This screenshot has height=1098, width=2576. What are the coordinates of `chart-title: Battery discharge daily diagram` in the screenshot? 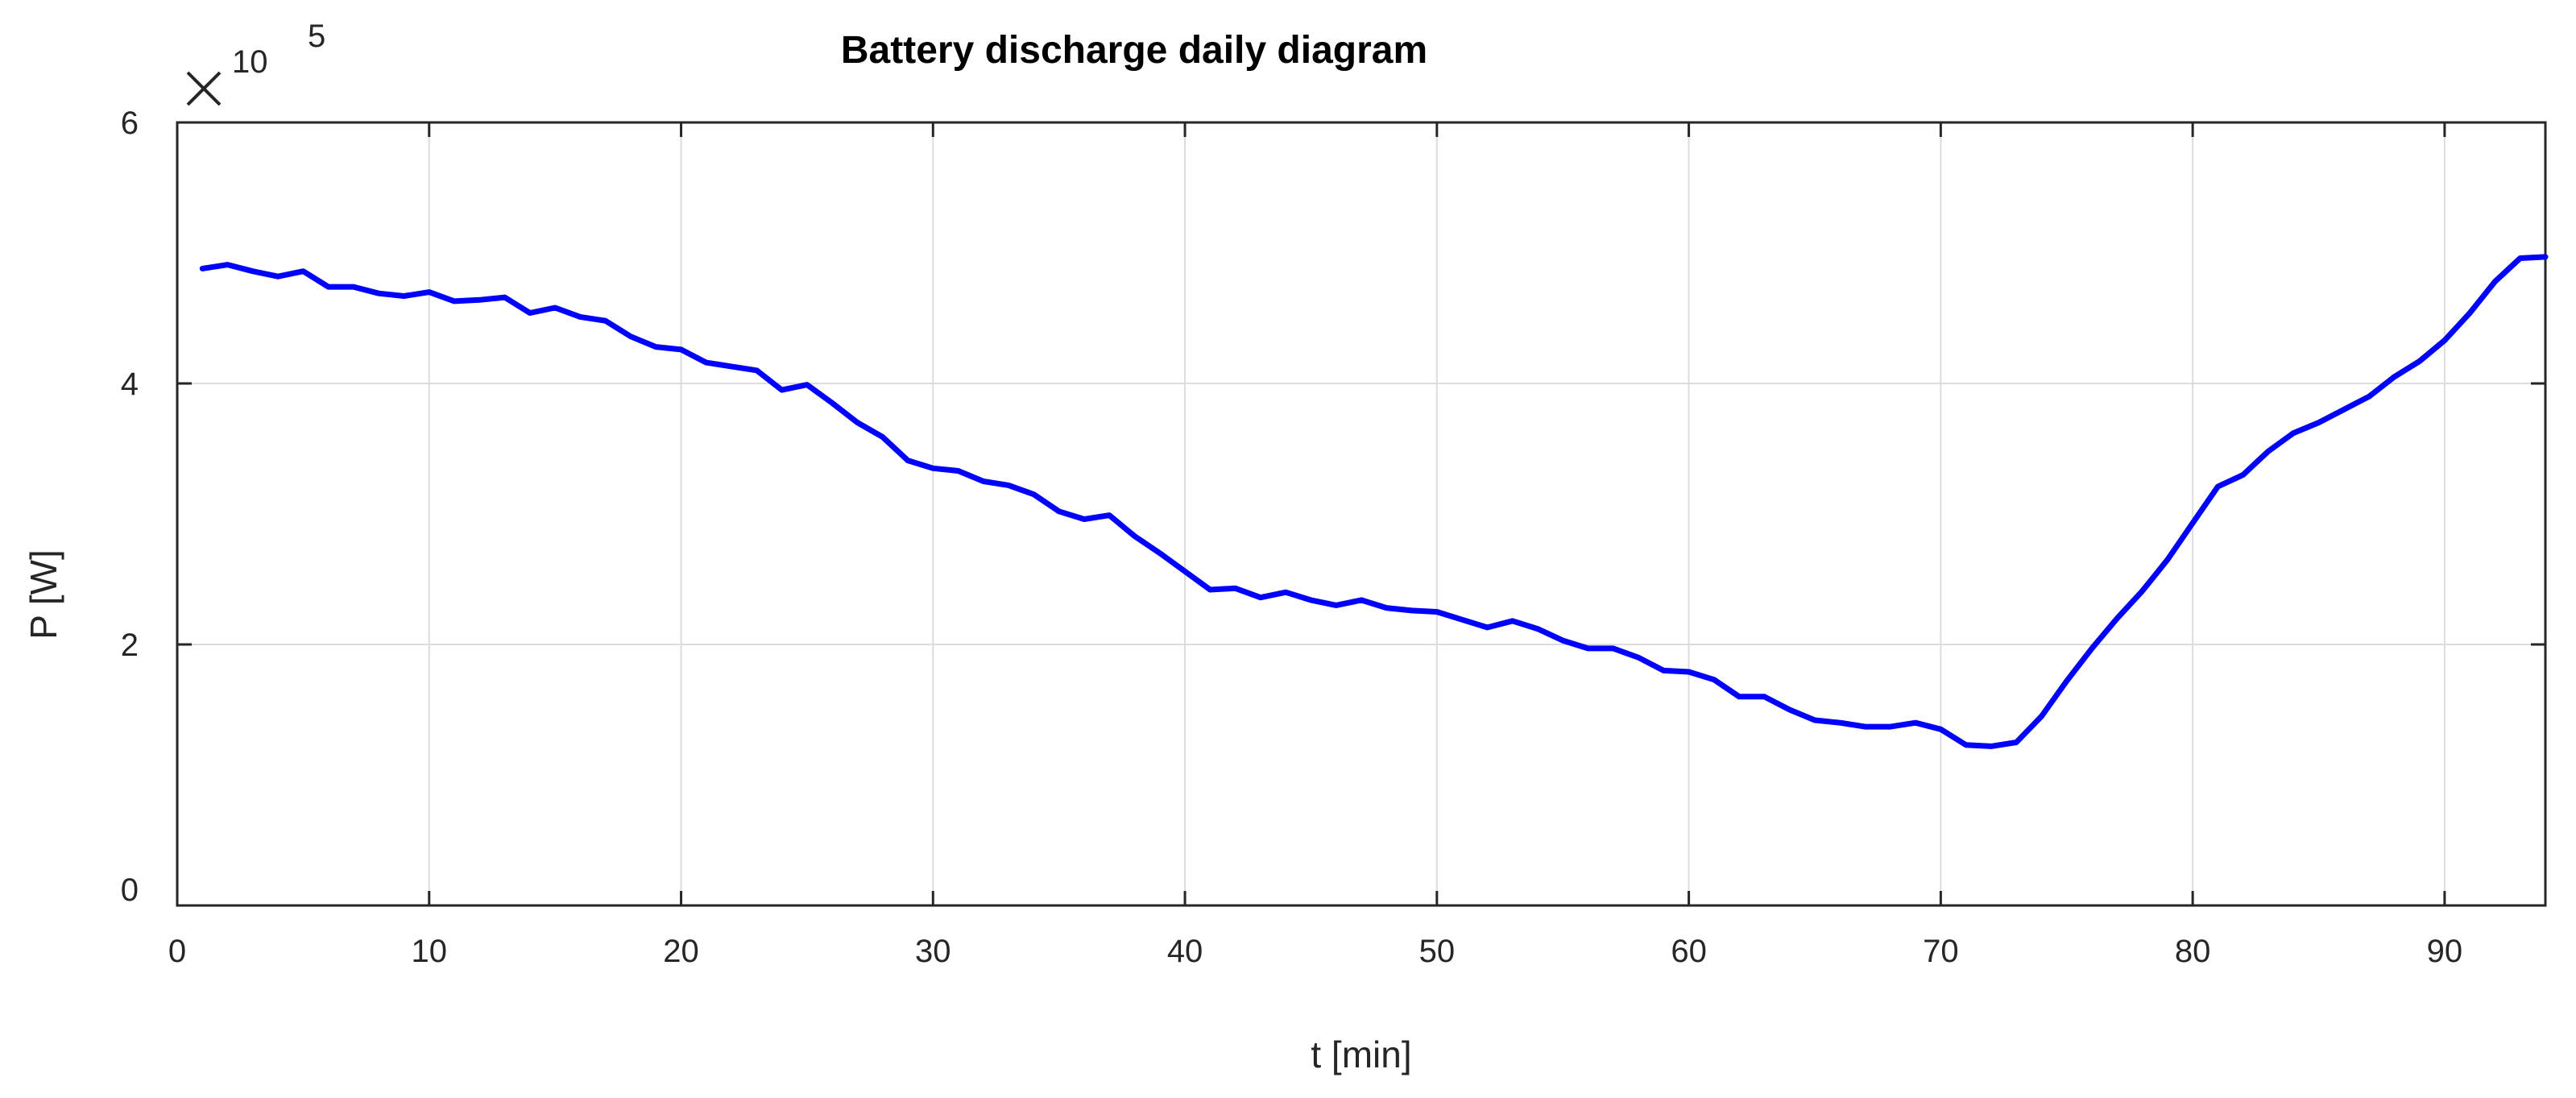 It's located at (1134, 50).